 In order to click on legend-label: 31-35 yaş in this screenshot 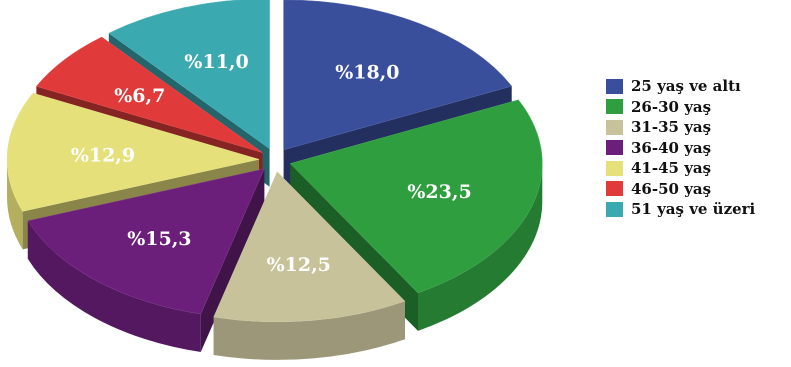, I will do `click(671, 127)`.